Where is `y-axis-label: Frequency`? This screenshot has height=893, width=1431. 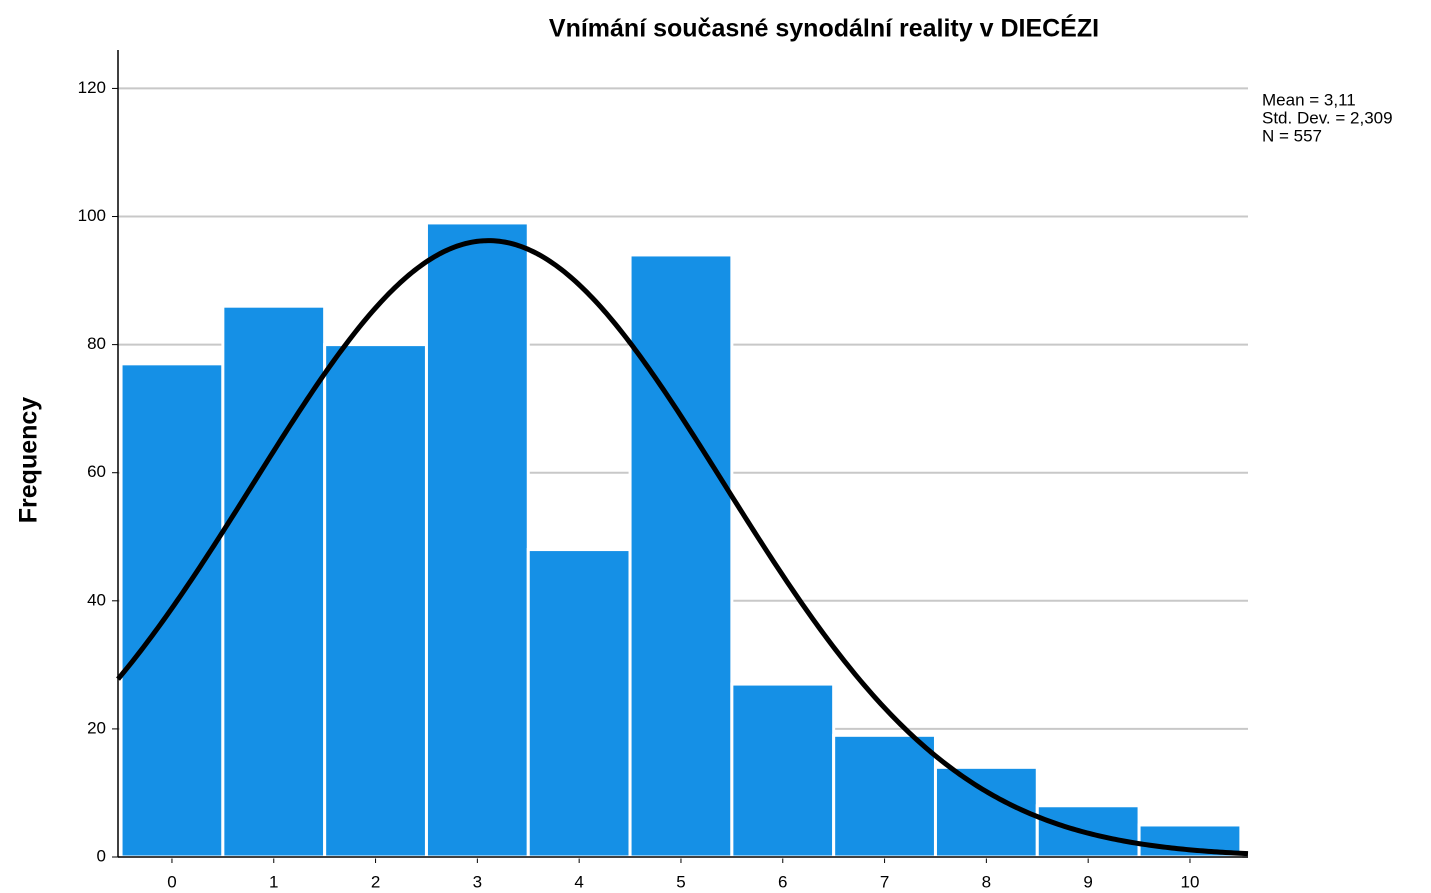
y-axis-label: Frequency is located at coordinates (29, 460).